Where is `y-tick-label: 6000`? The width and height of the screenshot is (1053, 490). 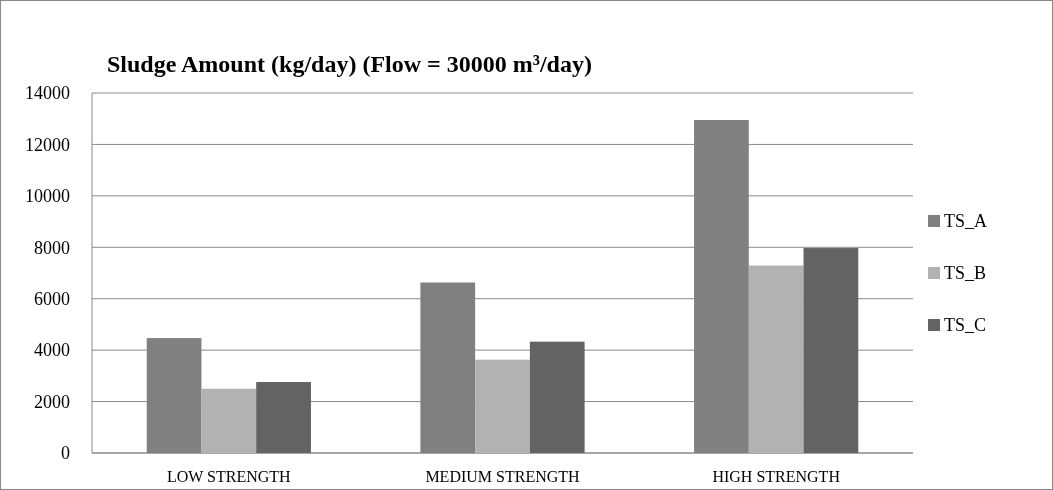
y-tick-label: 6000 is located at coordinates (52, 299).